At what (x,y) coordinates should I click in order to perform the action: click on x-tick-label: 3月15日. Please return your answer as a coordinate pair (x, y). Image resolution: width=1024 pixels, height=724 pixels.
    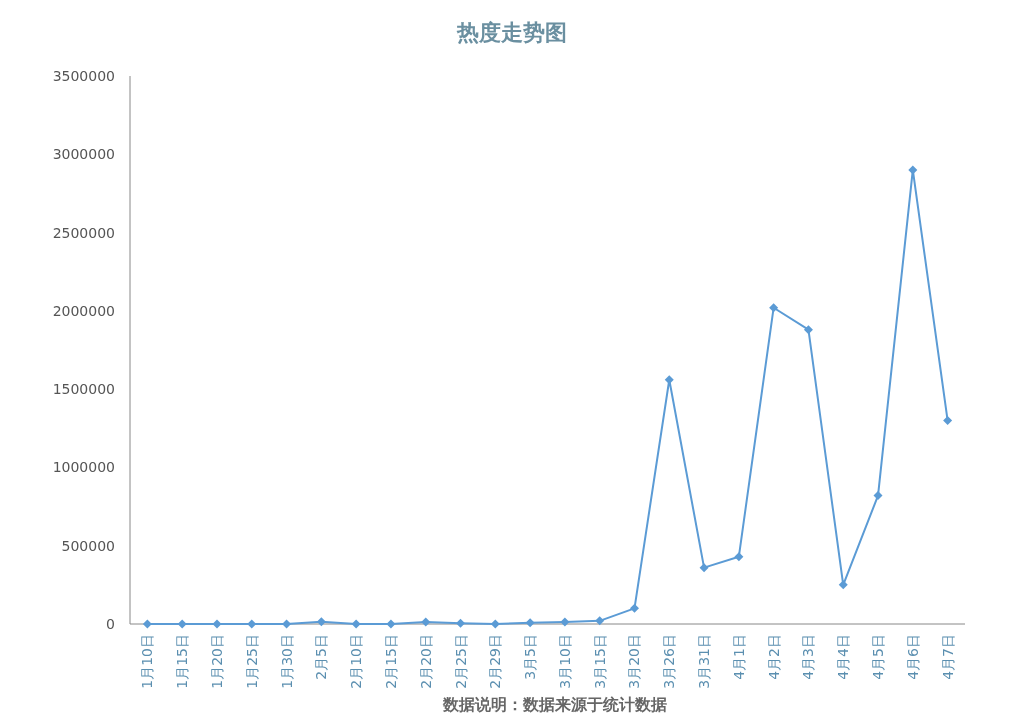
    Looking at the image, I should click on (599, 661).